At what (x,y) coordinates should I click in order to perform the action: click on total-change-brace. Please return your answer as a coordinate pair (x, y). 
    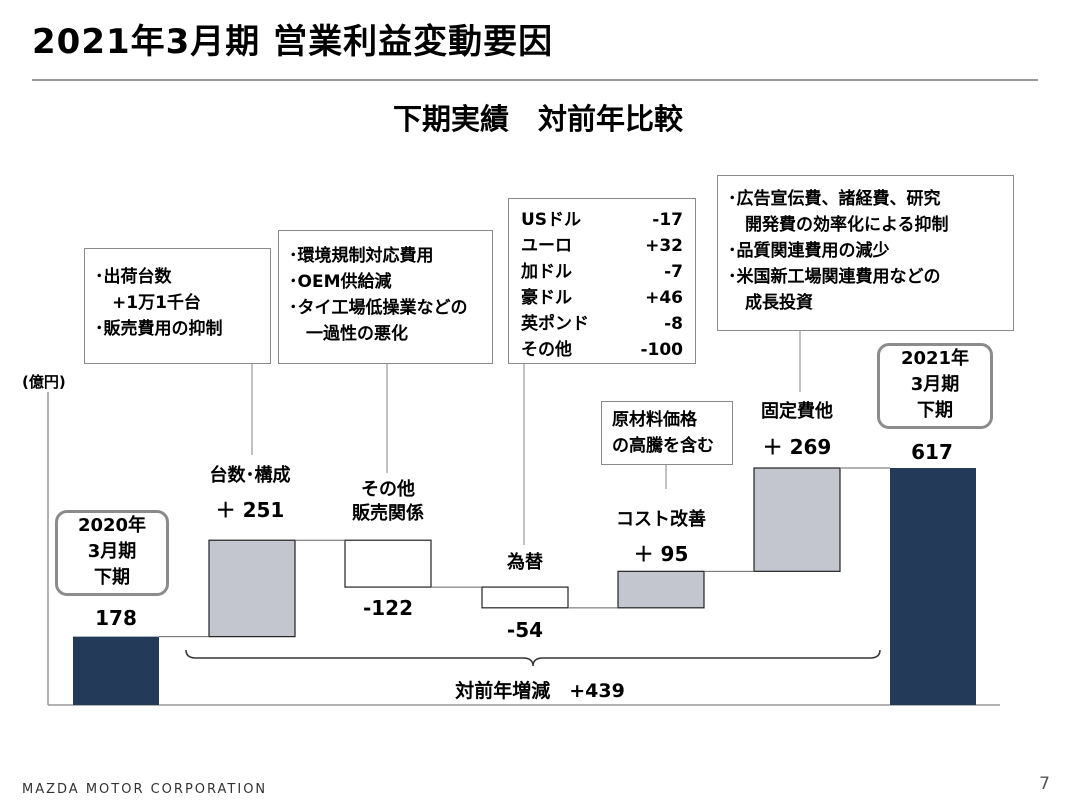
    Looking at the image, I should click on (533, 658).